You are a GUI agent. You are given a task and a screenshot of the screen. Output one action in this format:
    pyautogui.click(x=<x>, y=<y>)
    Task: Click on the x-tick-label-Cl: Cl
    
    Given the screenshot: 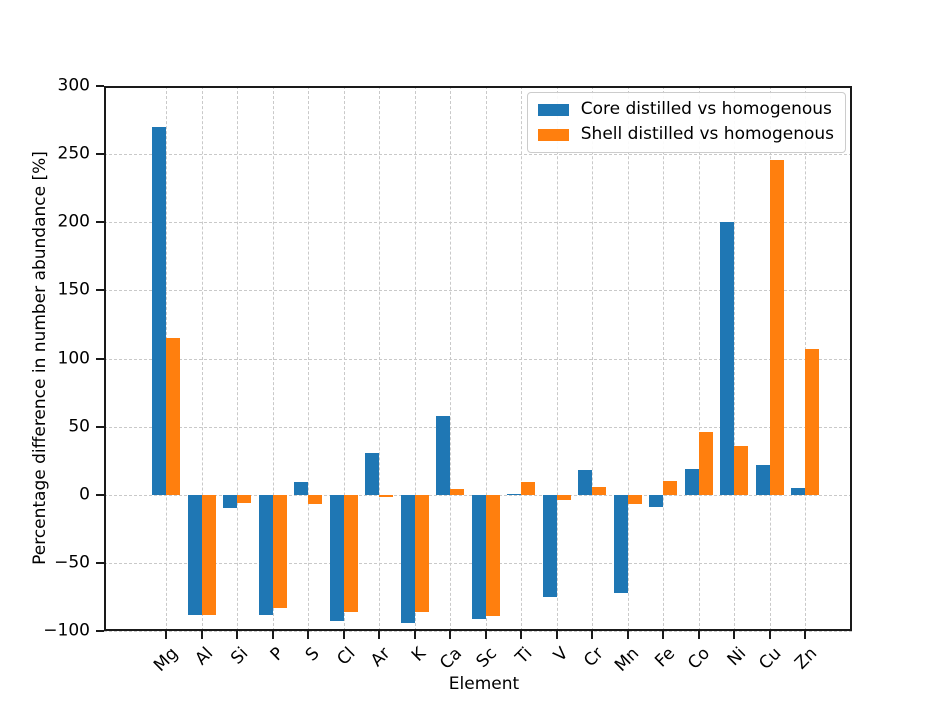 What is the action you would take?
    pyautogui.click(x=346, y=656)
    